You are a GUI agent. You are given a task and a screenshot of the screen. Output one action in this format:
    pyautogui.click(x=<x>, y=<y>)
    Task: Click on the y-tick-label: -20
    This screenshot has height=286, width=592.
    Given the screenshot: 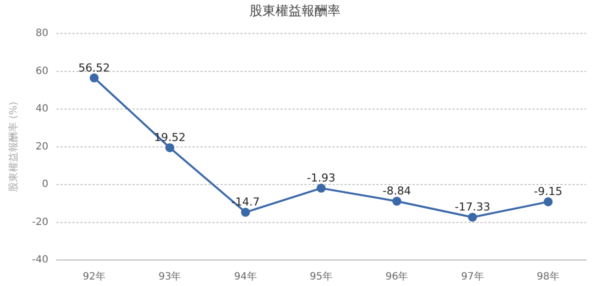 What is the action you would take?
    pyautogui.click(x=40, y=222)
    